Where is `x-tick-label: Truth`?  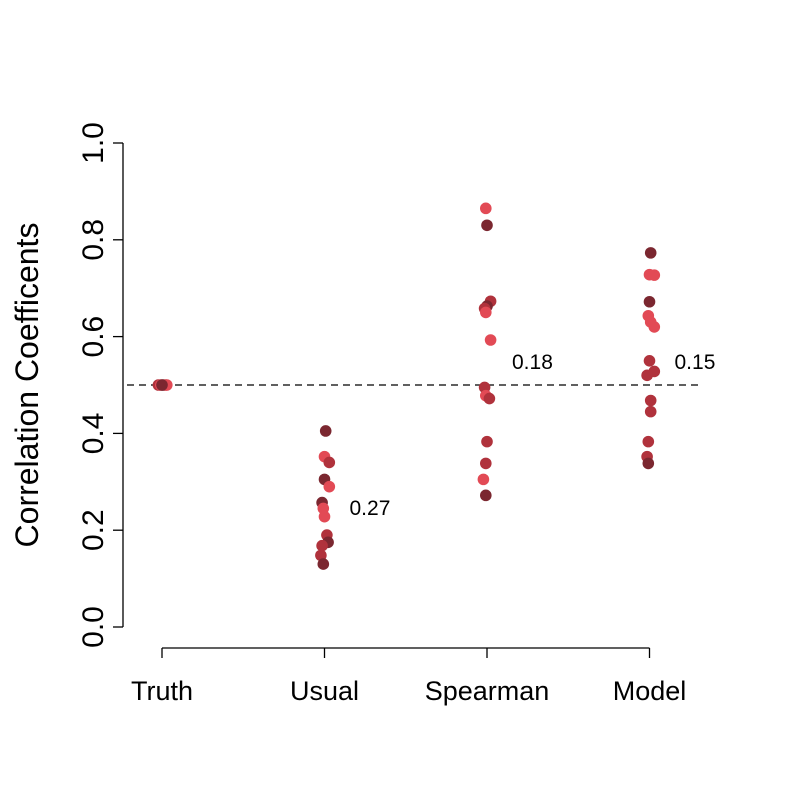 x-tick-label: Truth is located at coordinates (162, 691).